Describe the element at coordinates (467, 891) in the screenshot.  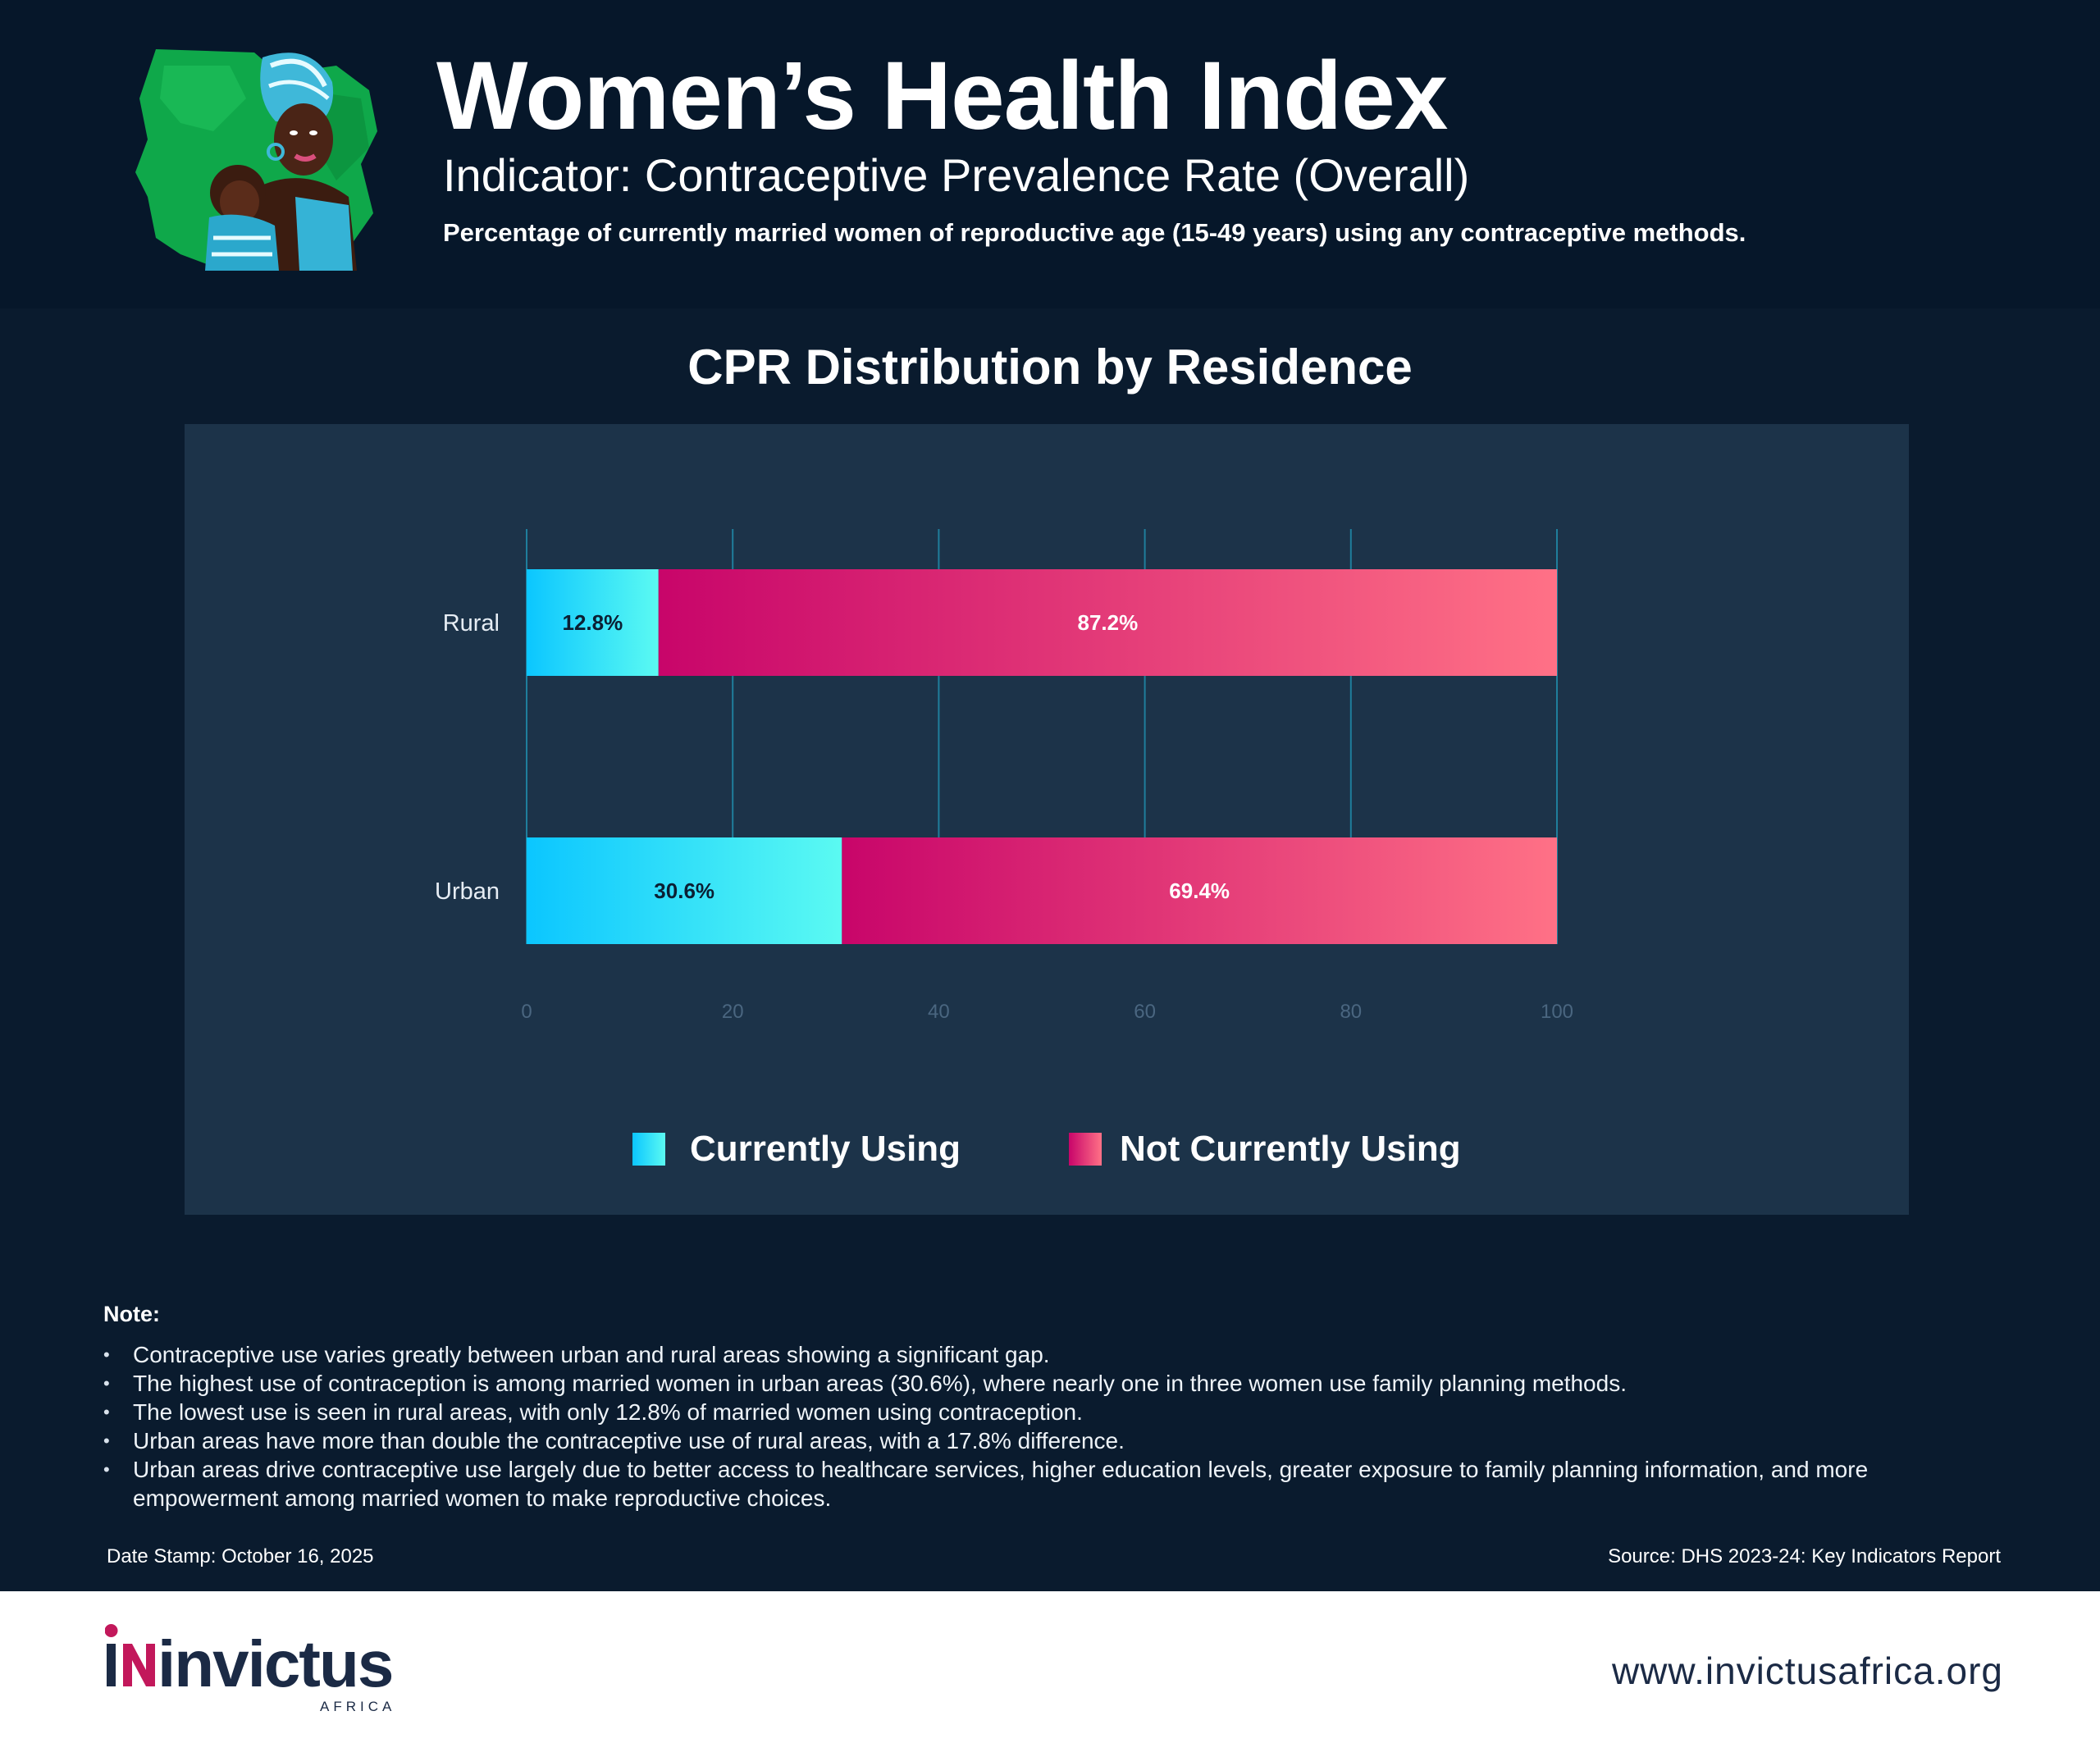
I see `category-label-urban: Urban` at that location.